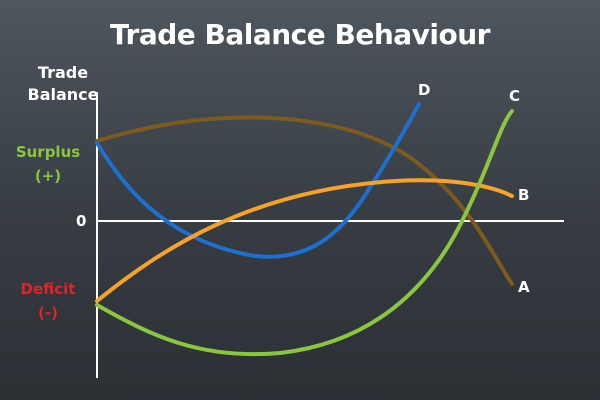 The image size is (600, 400). Describe the element at coordinates (63, 84) in the screenshot. I see `y-axis-label: Trade Balance` at that location.